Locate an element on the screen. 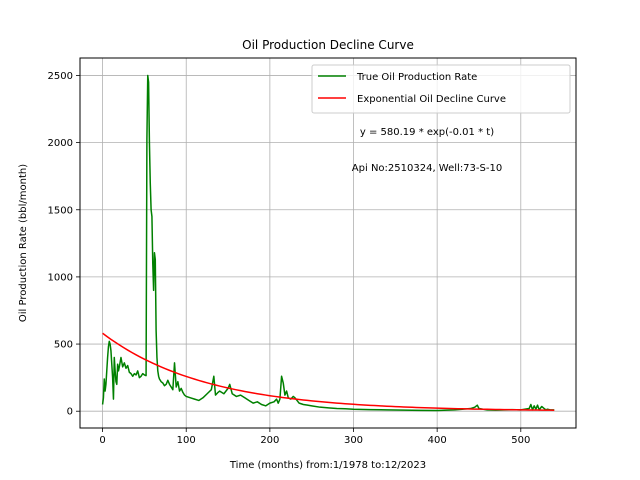 Image resolution: width=640 pixels, height=480 pixels. legend-box is located at coordinates (441, 89).